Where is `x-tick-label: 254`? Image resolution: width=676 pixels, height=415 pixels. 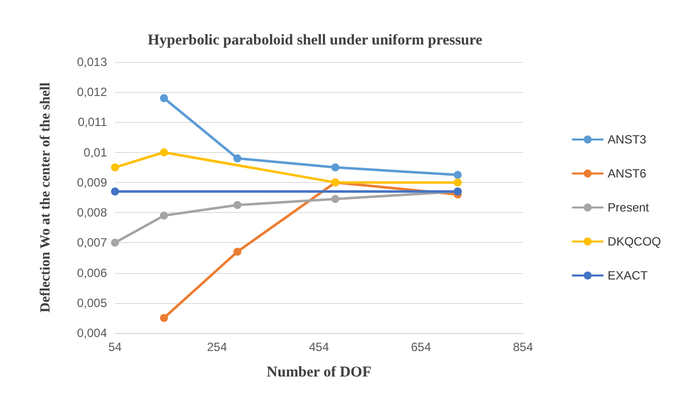
x-tick-label: 254 is located at coordinates (217, 347).